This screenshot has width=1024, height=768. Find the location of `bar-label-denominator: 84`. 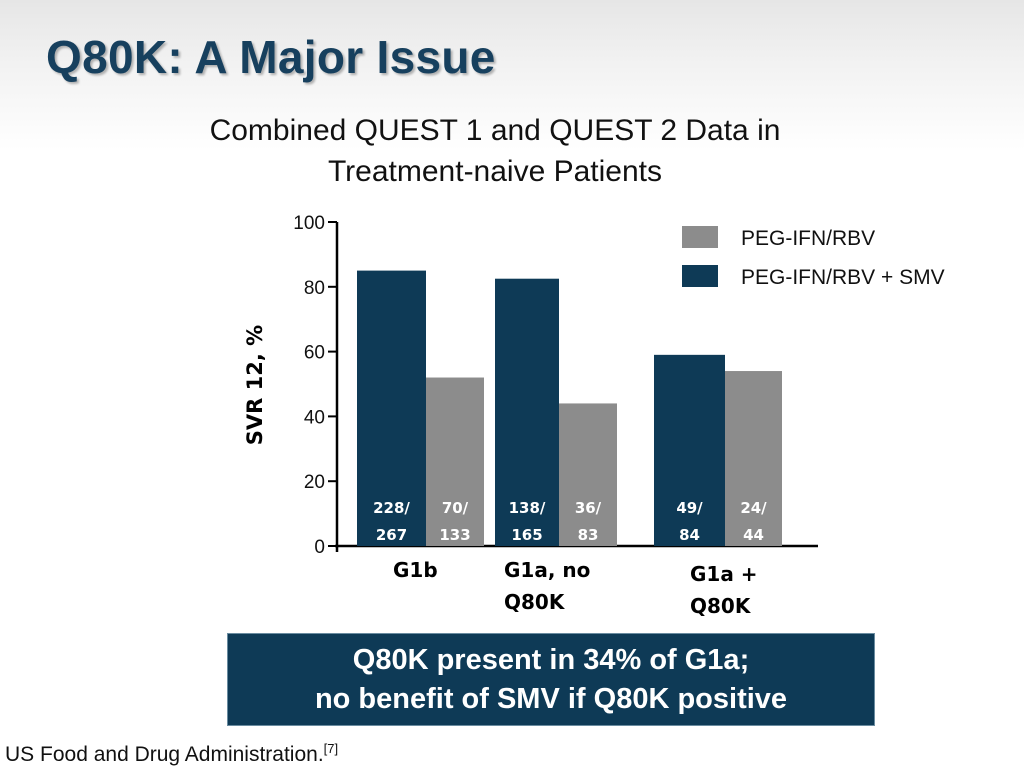

bar-label-denominator: 84 is located at coordinates (689, 535).